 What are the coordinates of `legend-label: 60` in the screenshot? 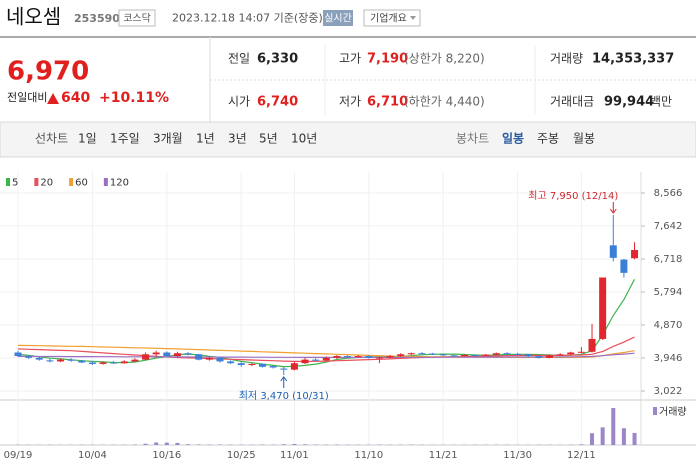 It's located at (81, 183).